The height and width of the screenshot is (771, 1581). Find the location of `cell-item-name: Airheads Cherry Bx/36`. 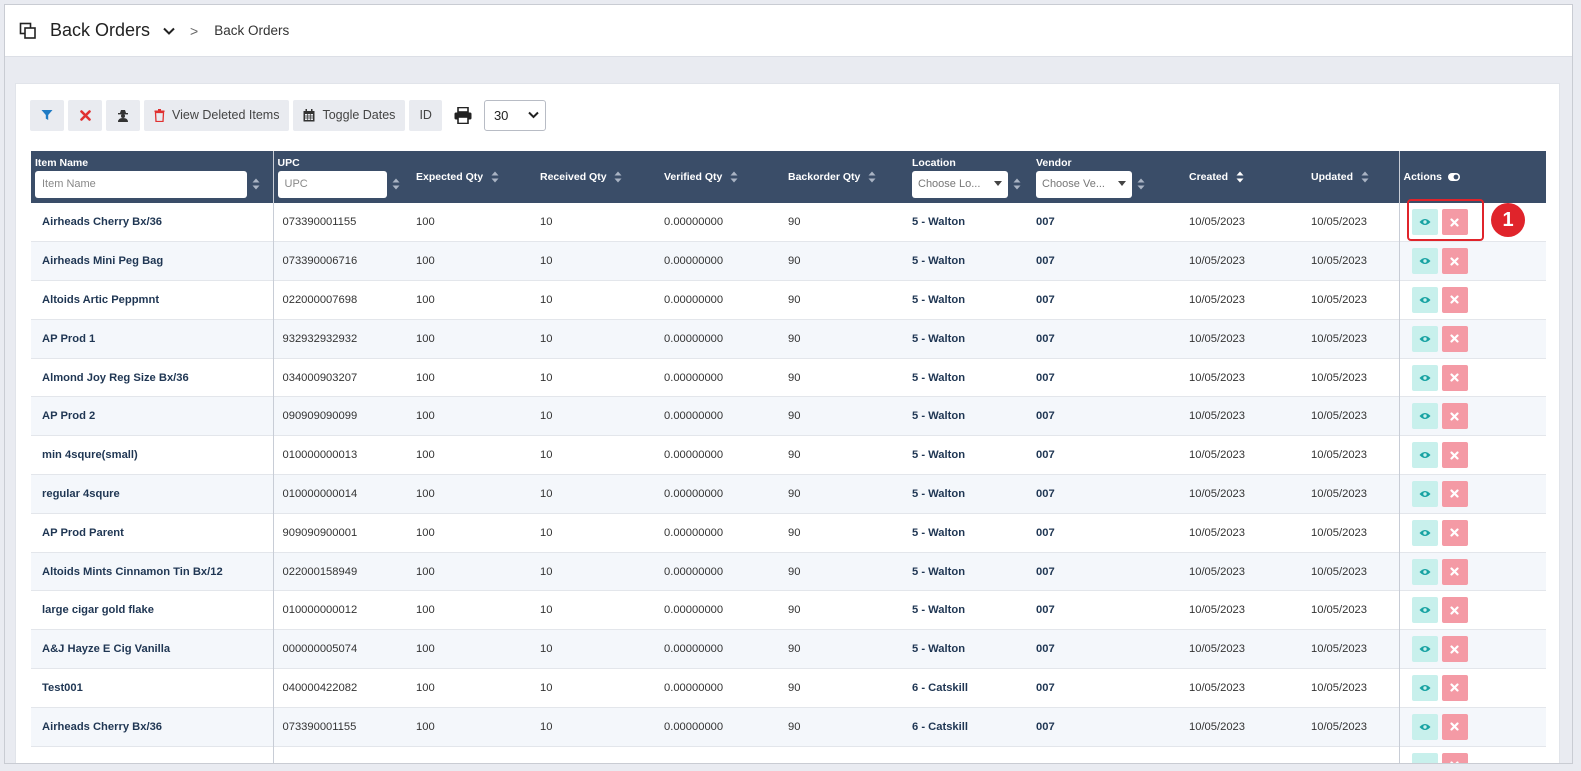

cell-item-name: Airheads Cherry Bx/36 is located at coordinates (152, 222).